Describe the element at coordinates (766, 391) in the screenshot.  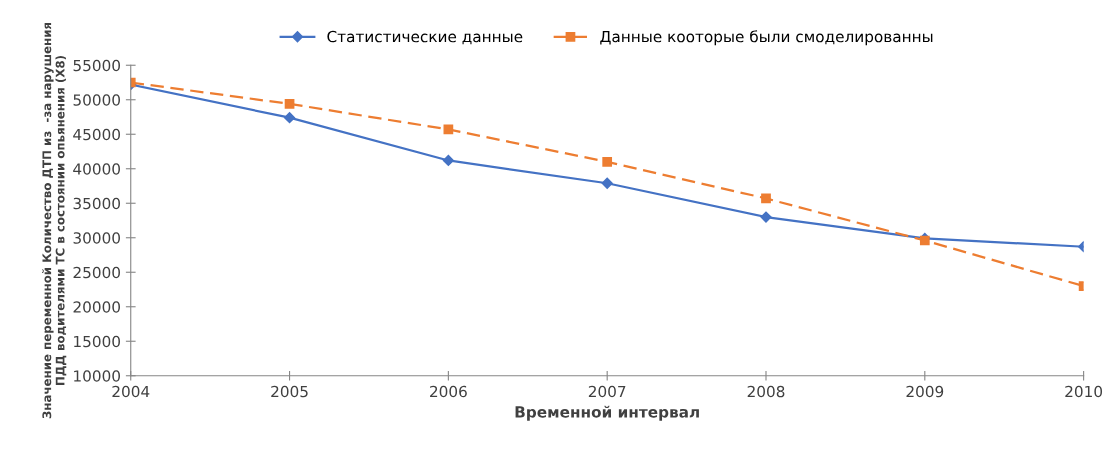
I see `x-tick-label: 2008` at that location.